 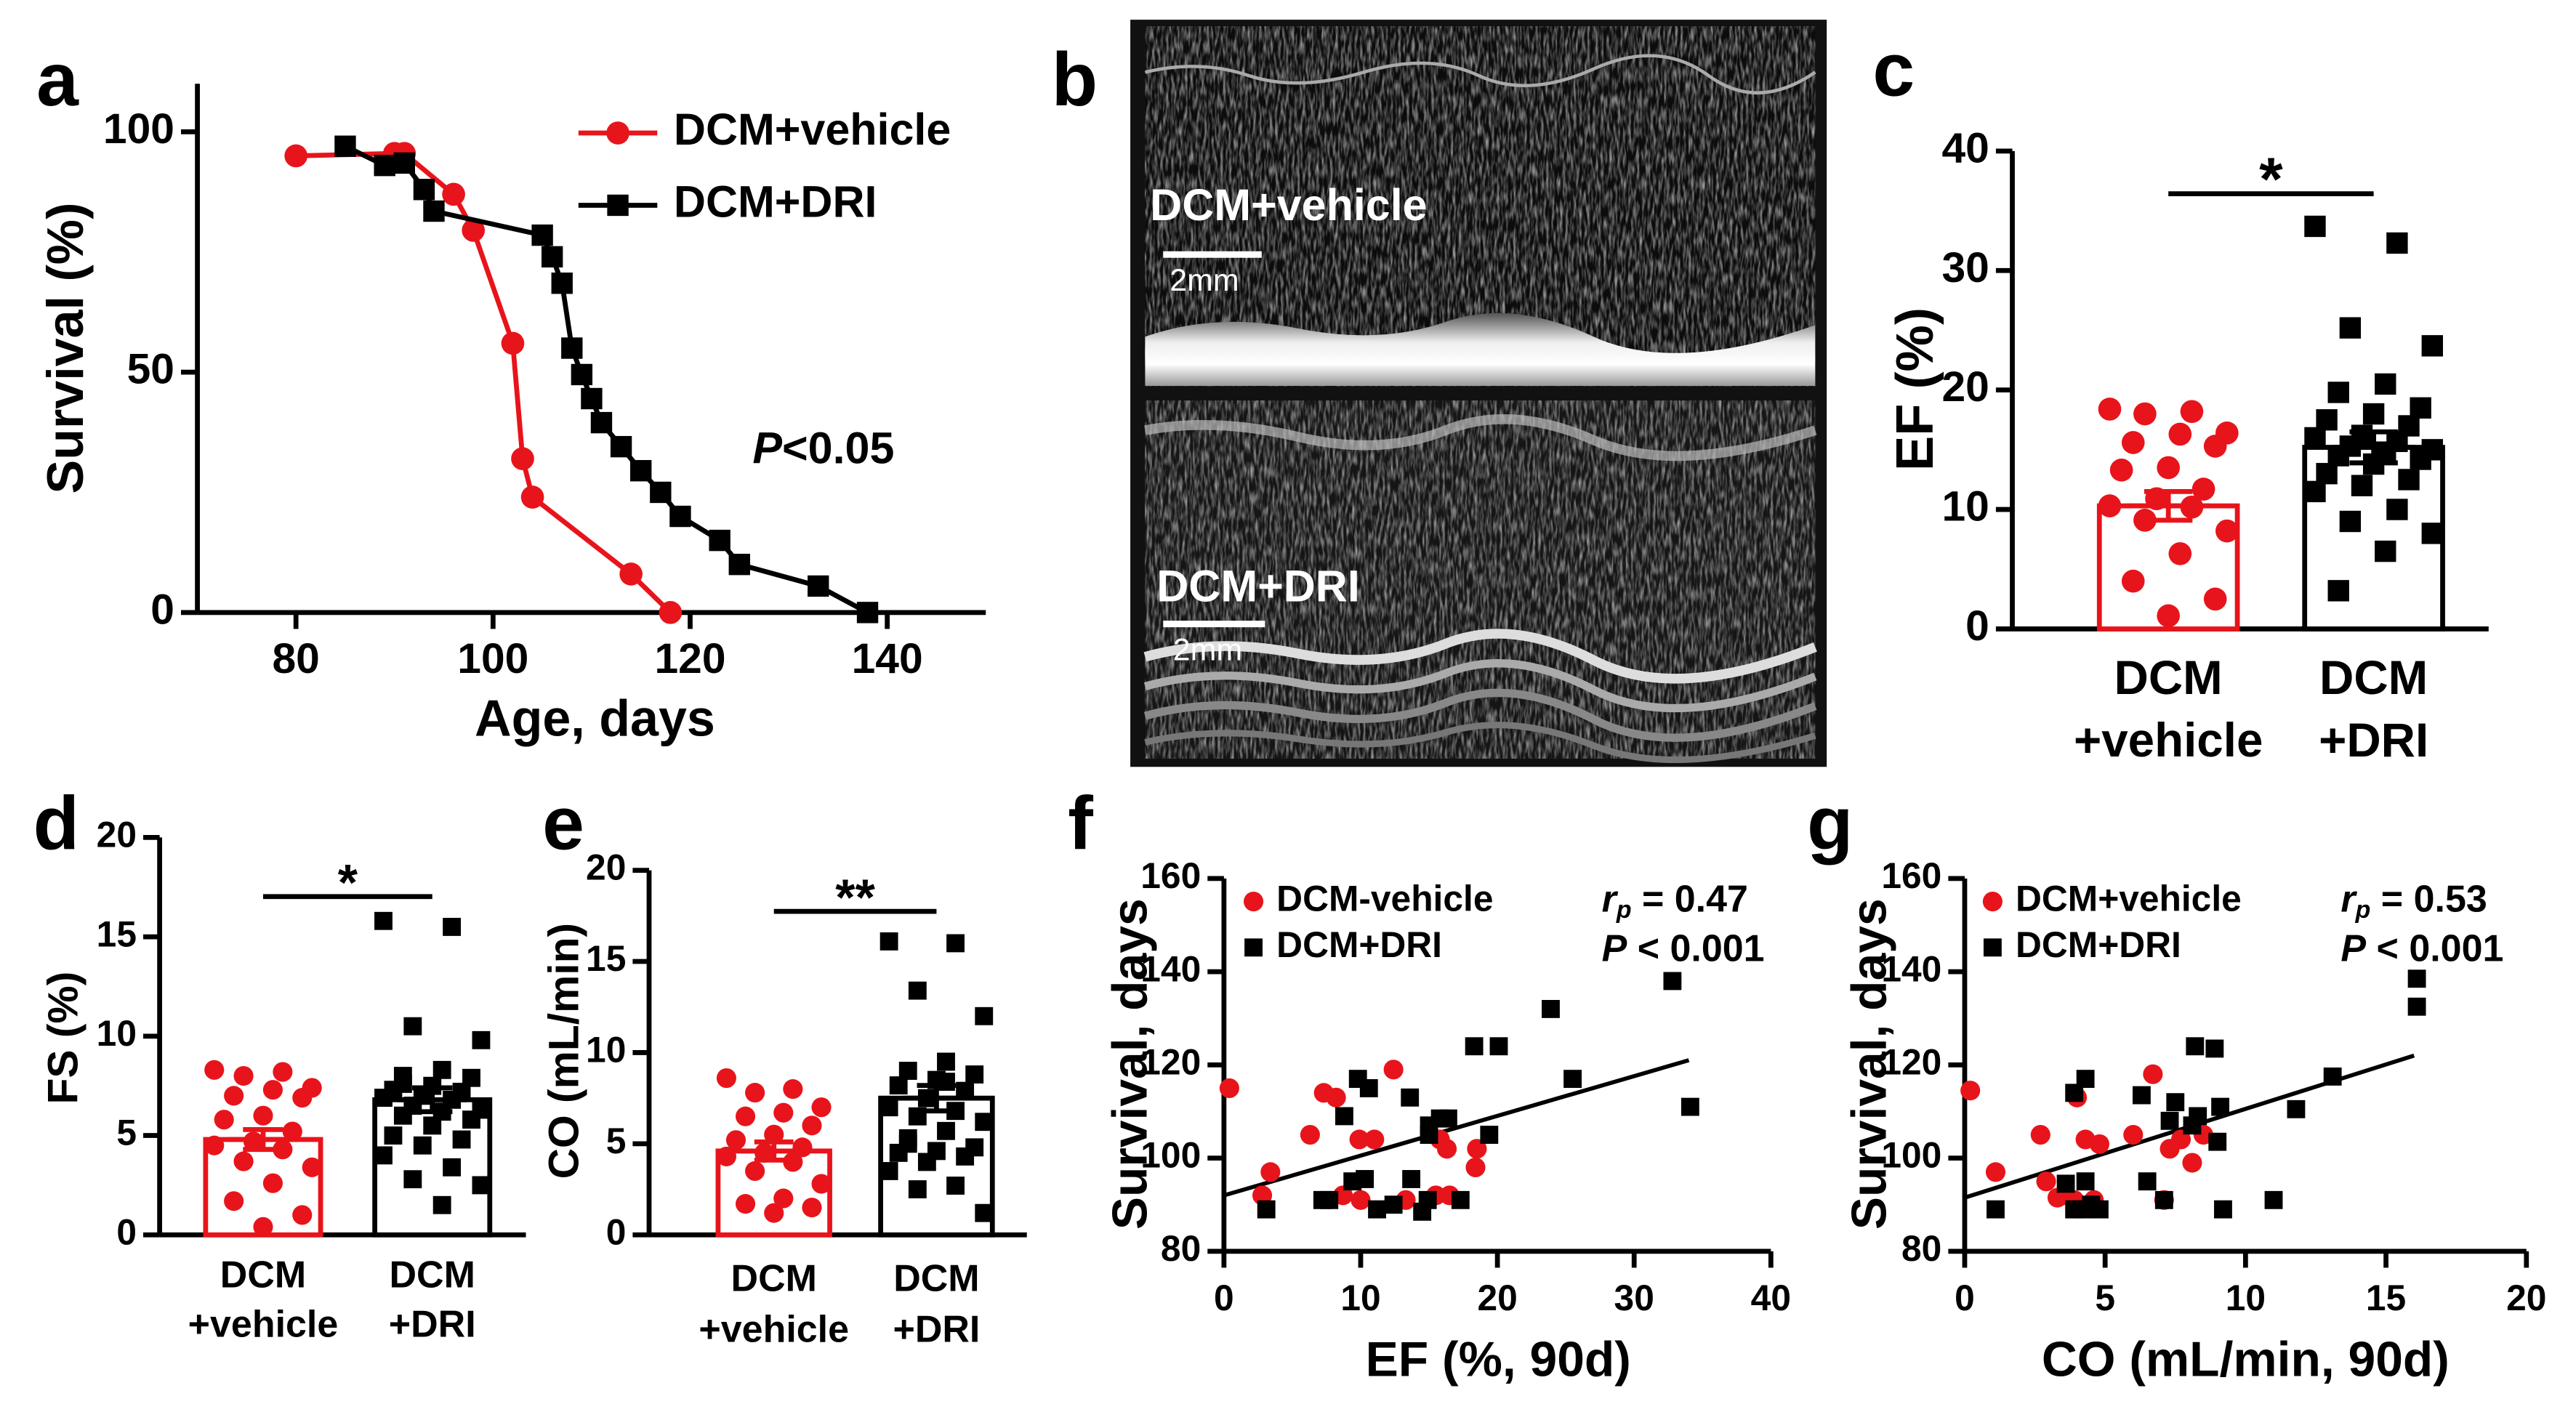 What do you see at coordinates (855, 897) in the screenshot?
I see `significance-label: **` at bounding box center [855, 897].